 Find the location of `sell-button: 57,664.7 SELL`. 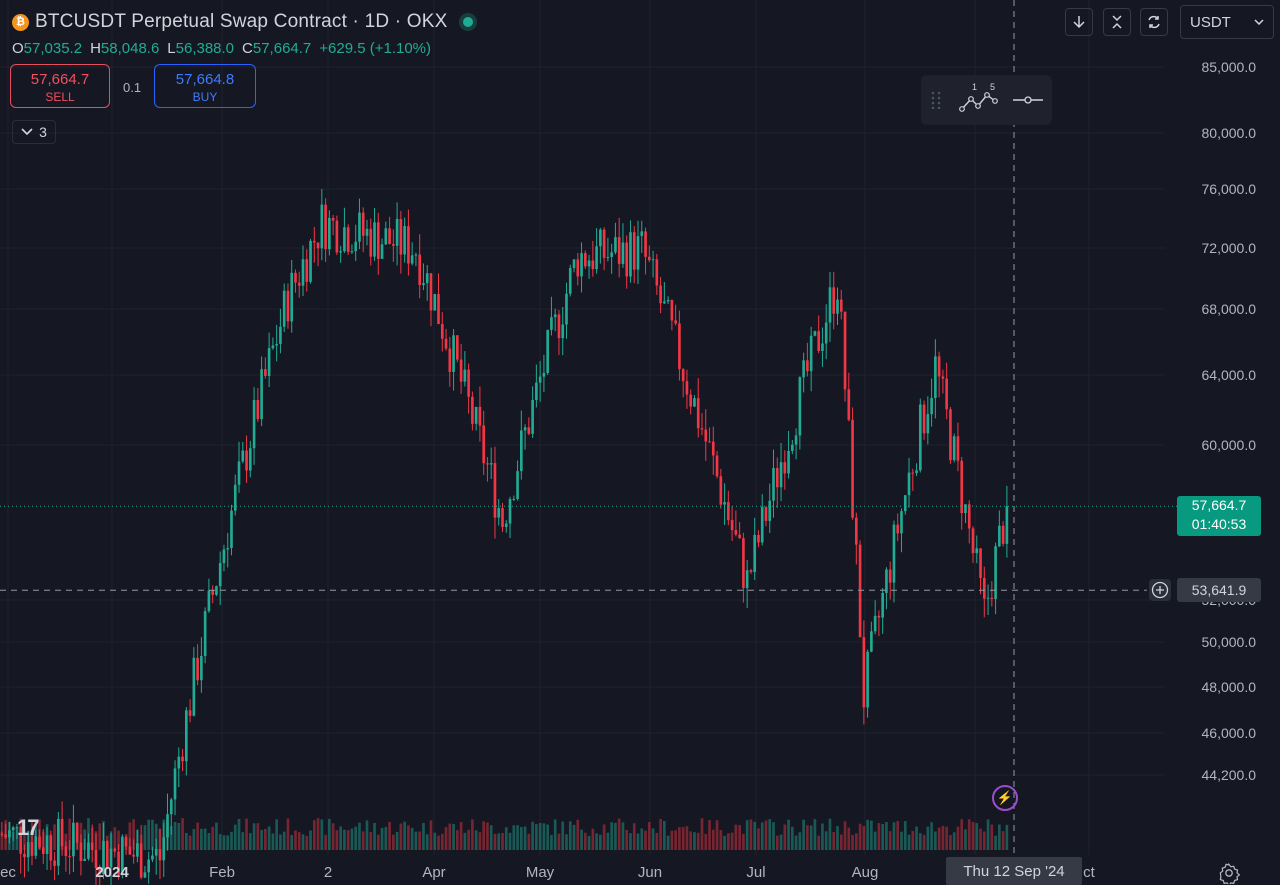

sell-button: 57,664.7 SELL is located at coordinates (60, 86).